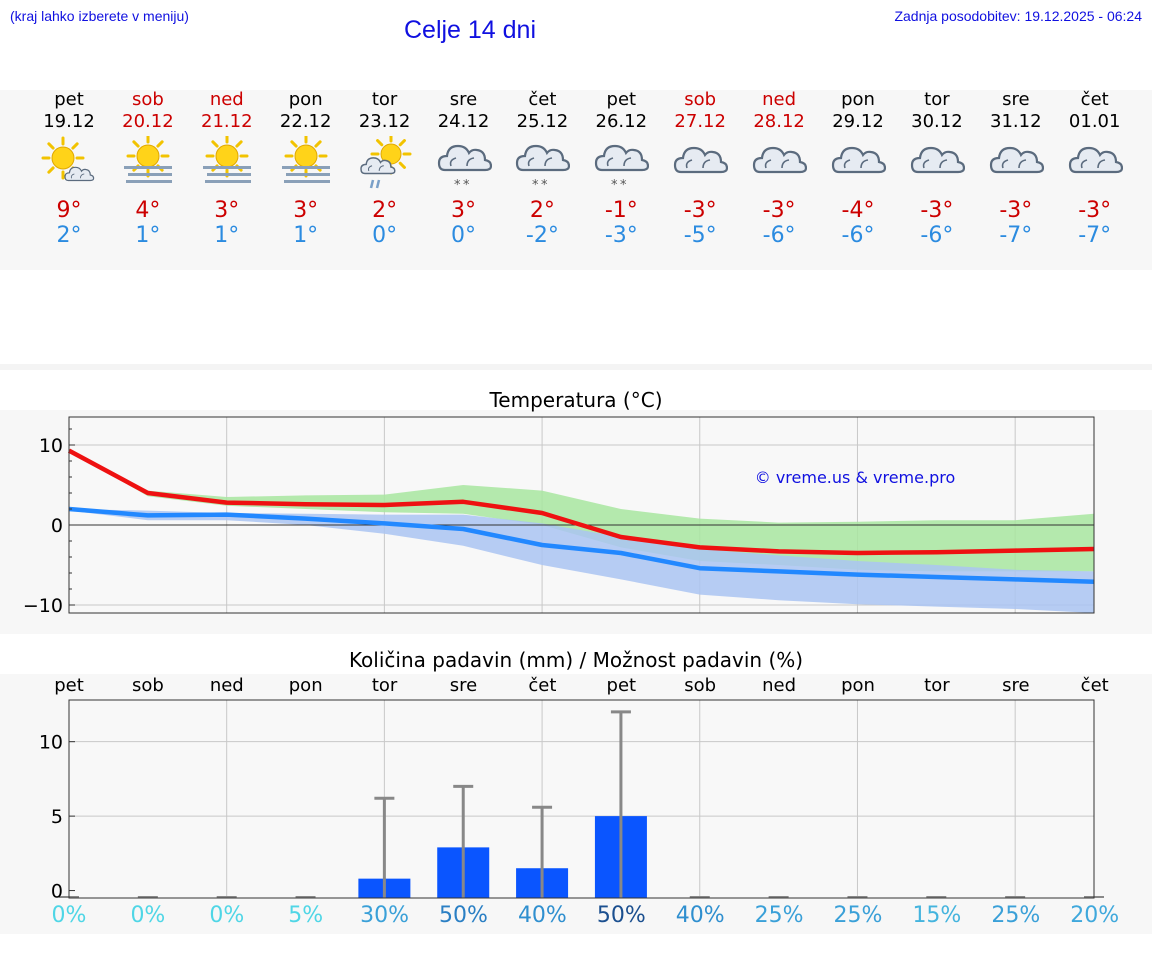  I want to click on watermark: © vreme.us & vreme.pro, so click(855, 477).